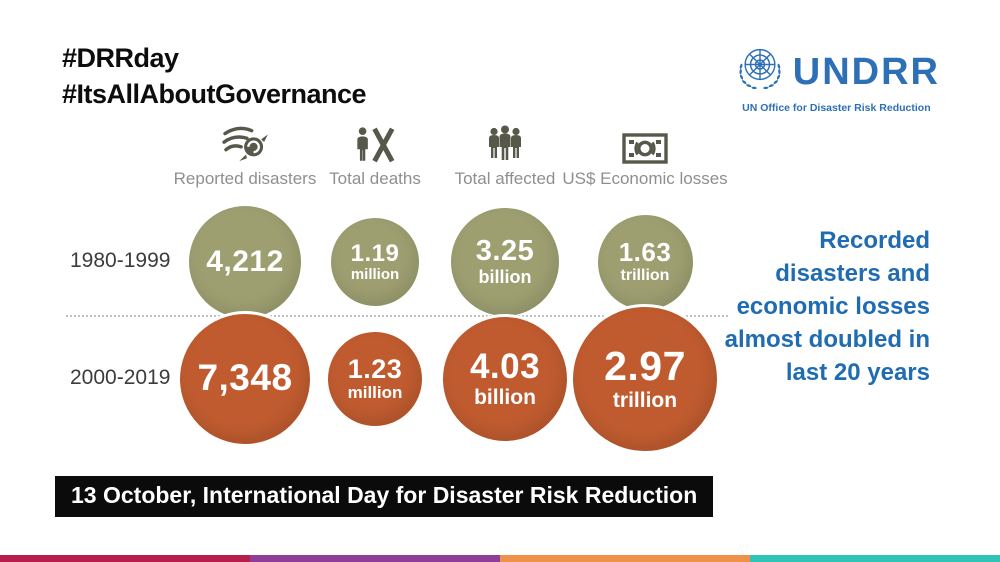  I want to click on stripe-segment-purple, so click(375, 558).